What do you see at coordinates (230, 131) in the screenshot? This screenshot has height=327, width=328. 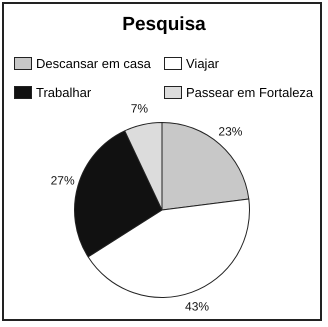 I see `data-label: 23%` at bounding box center [230, 131].